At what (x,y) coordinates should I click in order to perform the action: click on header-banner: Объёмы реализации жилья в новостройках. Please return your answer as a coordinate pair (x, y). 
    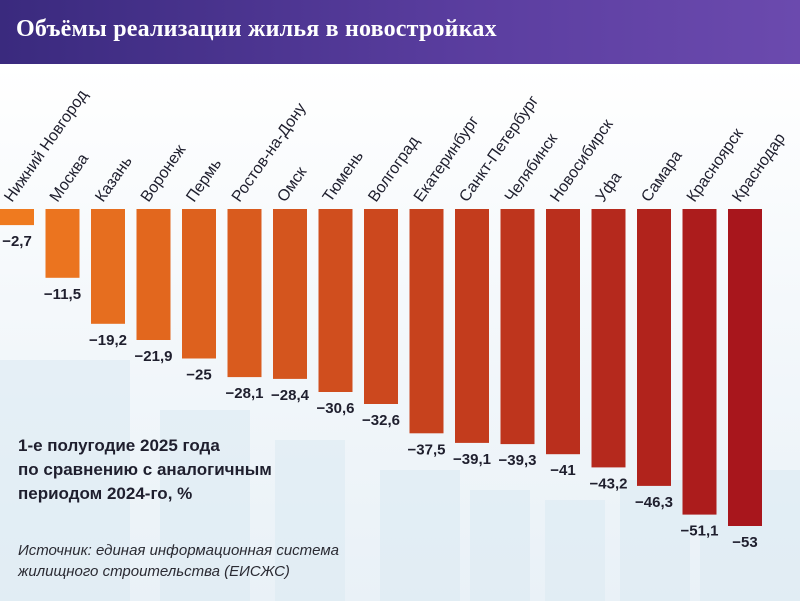
    Looking at the image, I should click on (400, 32).